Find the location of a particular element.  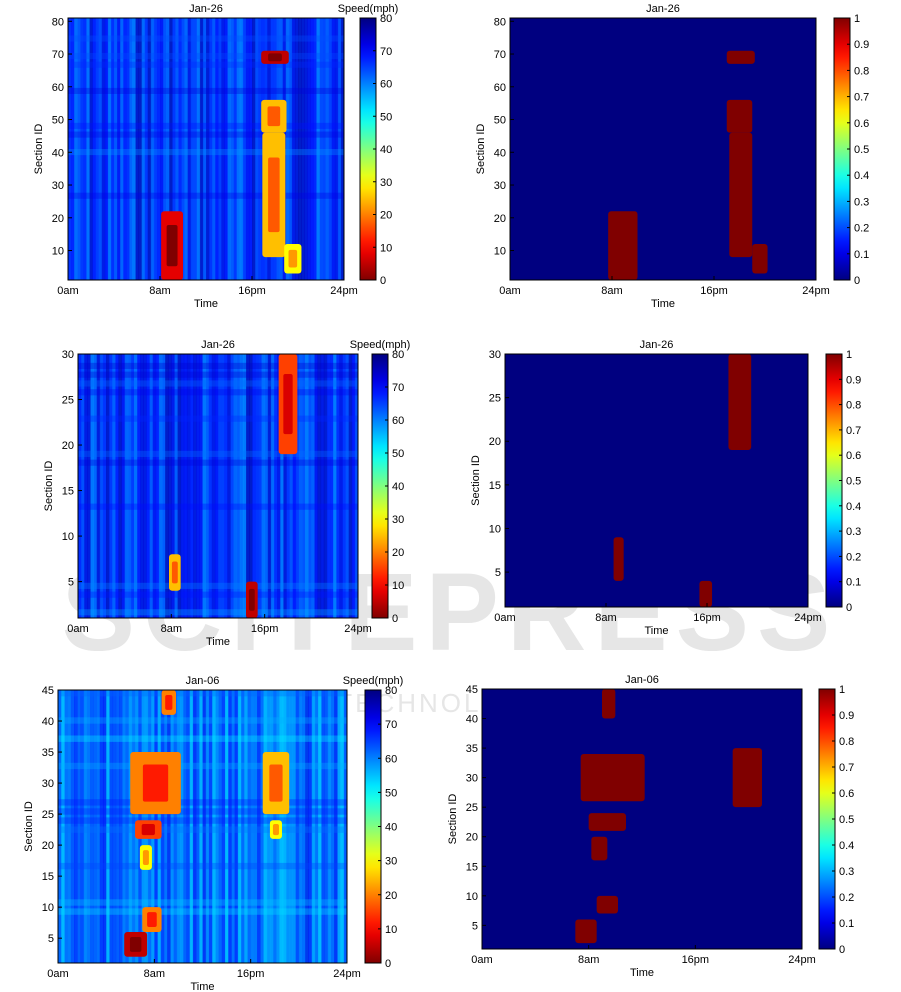

colorbar-tick-label: 0.9 is located at coordinates (861, 45).